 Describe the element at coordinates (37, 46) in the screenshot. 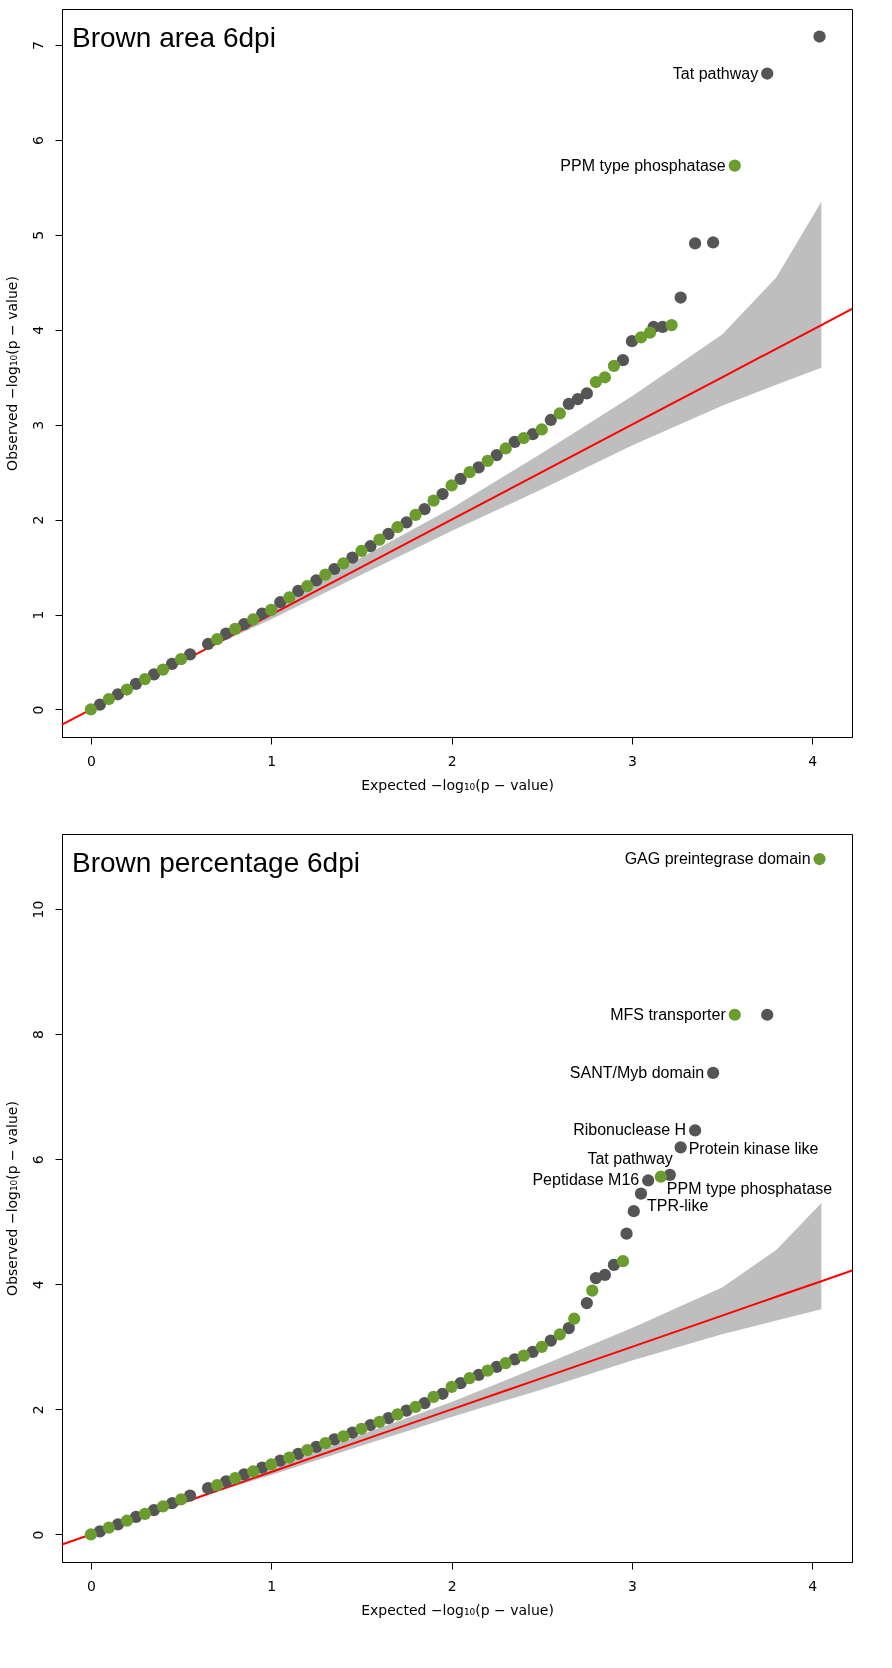

I see `y-tick-label: 7` at that location.